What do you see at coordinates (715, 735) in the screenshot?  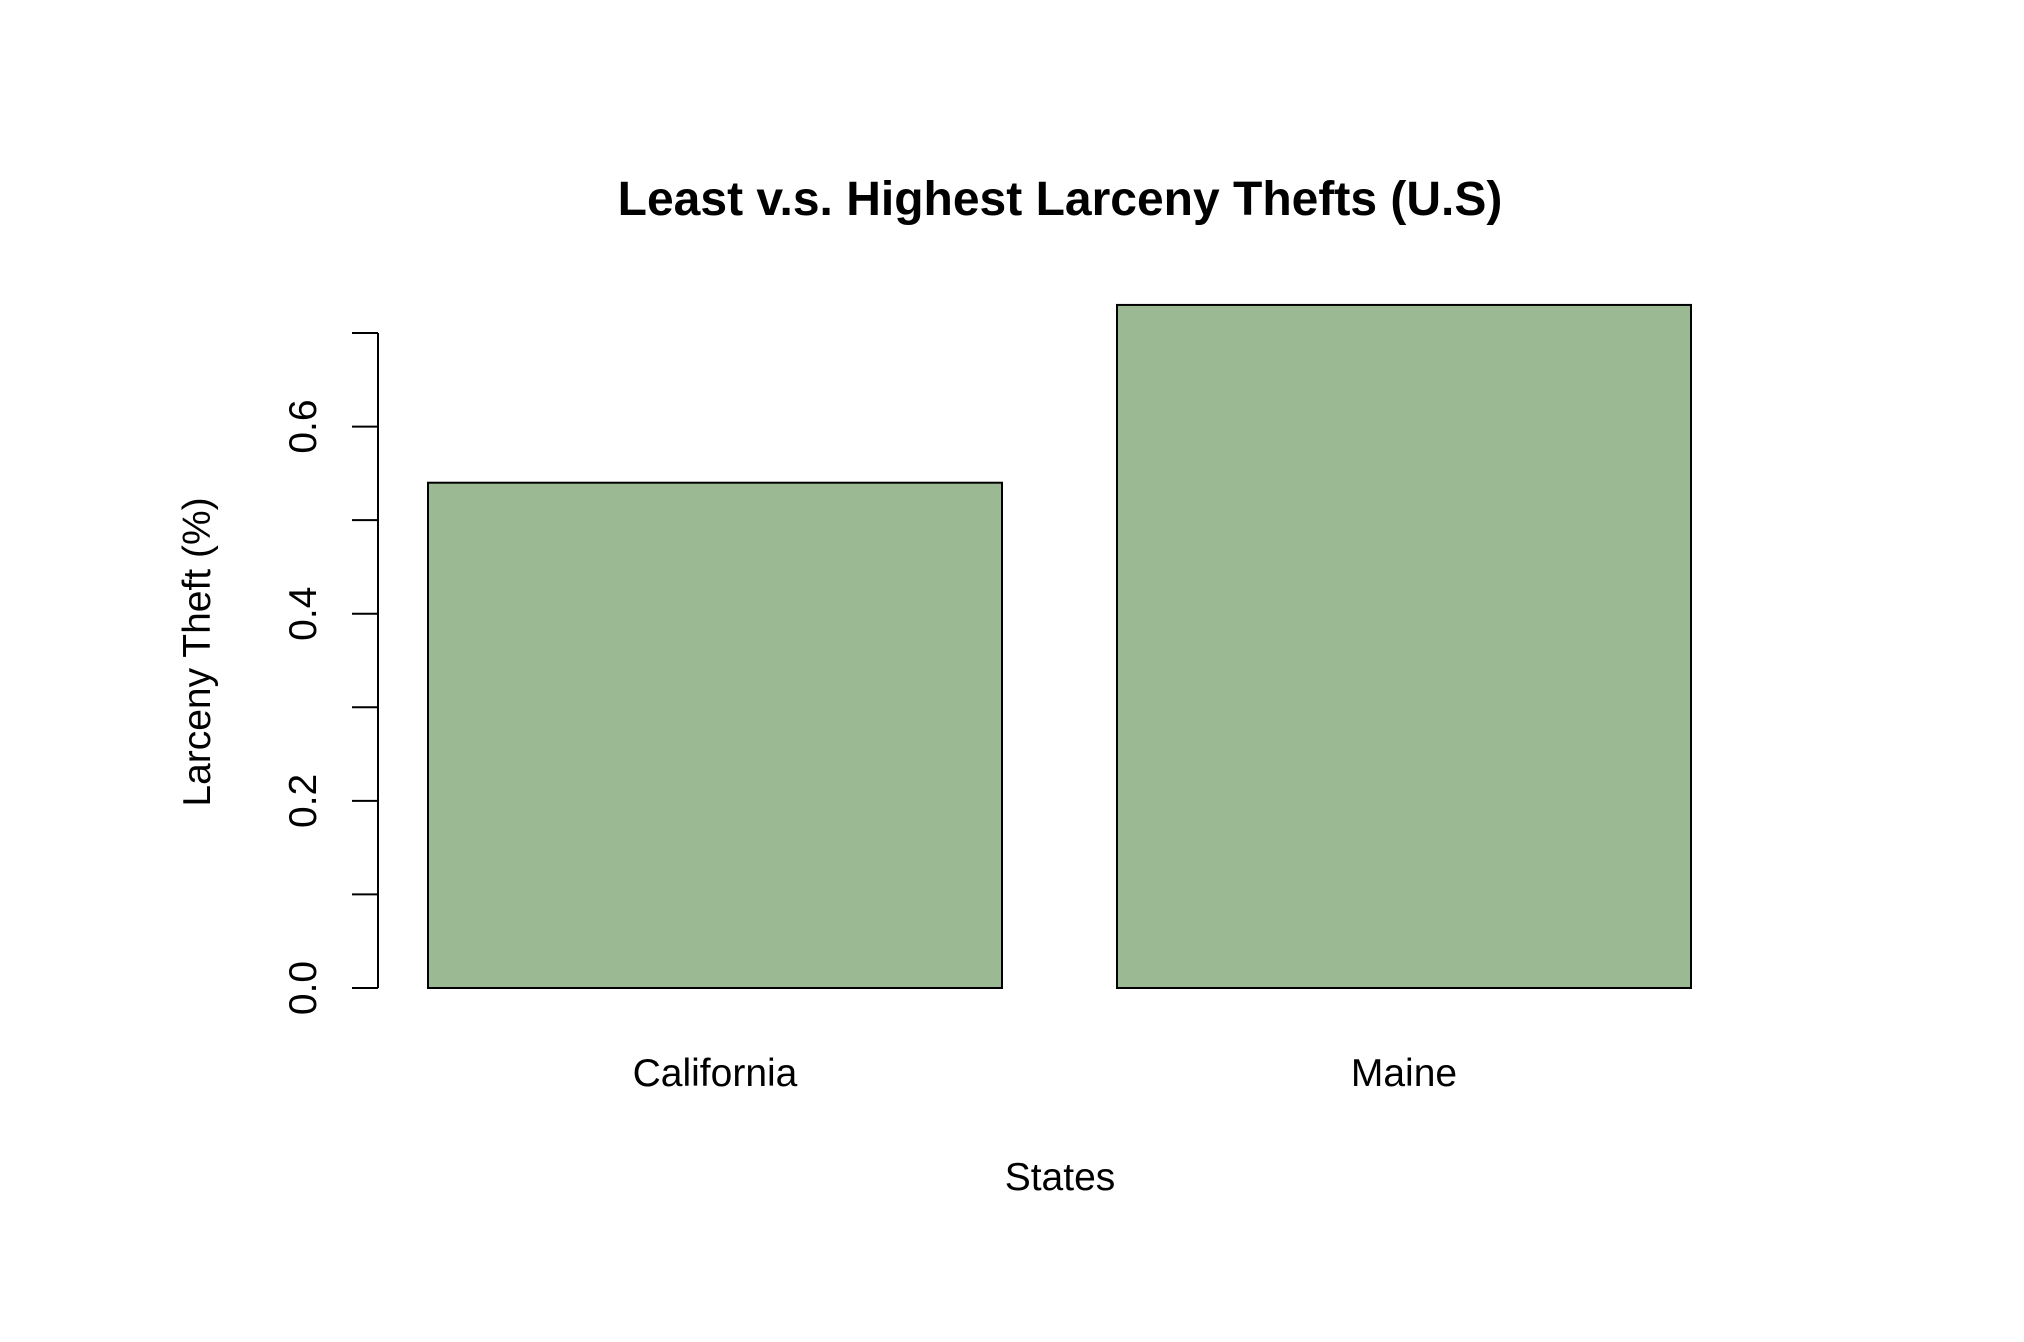 I see `bar-california` at bounding box center [715, 735].